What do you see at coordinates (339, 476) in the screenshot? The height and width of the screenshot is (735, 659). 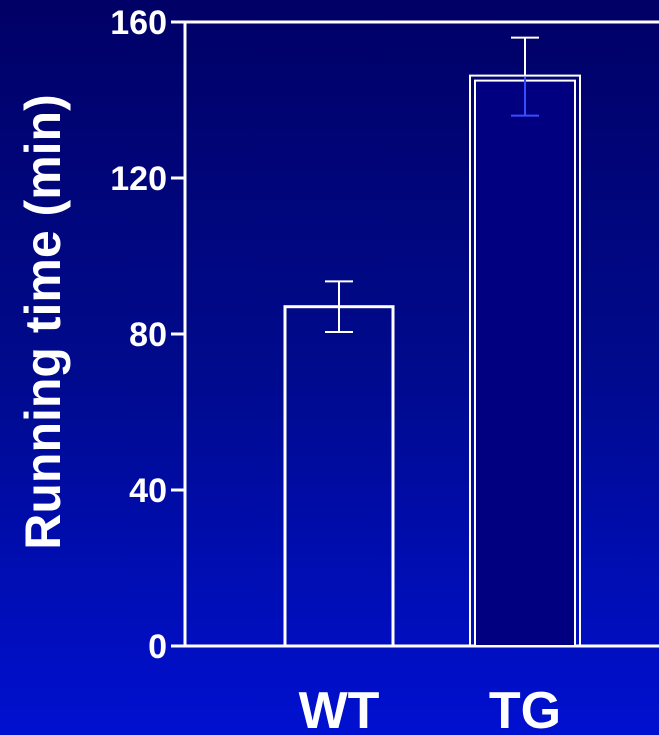 I see `bar-wt` at bounding box center [339, 476].